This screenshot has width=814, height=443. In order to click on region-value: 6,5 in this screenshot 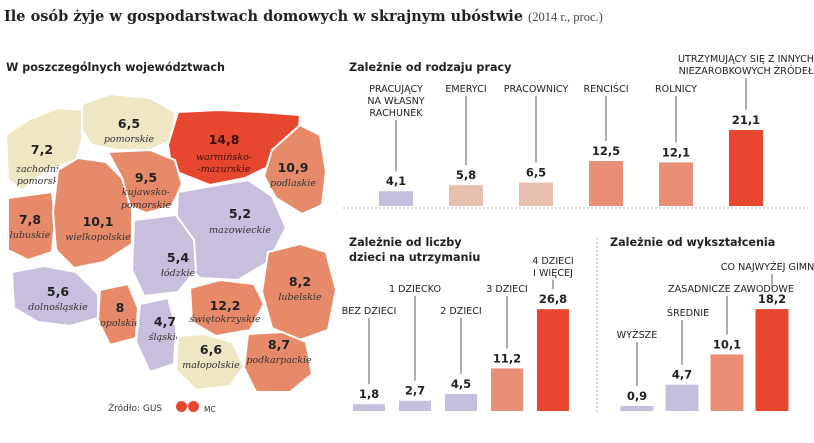, I will do `click(129, 123)`.